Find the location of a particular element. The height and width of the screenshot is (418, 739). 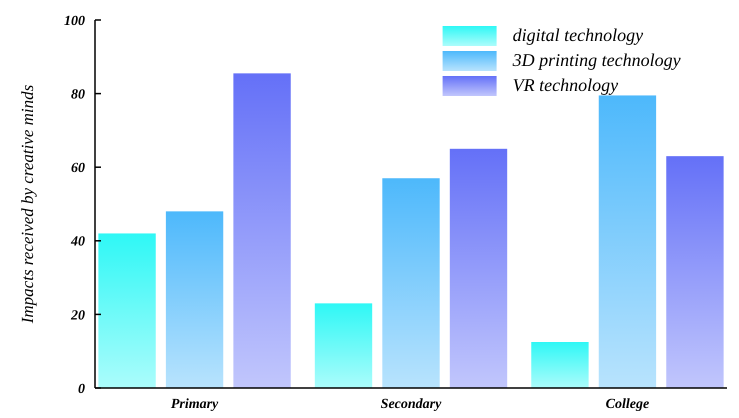

y-tick-label: 40 is located at coordinates (77, 242).